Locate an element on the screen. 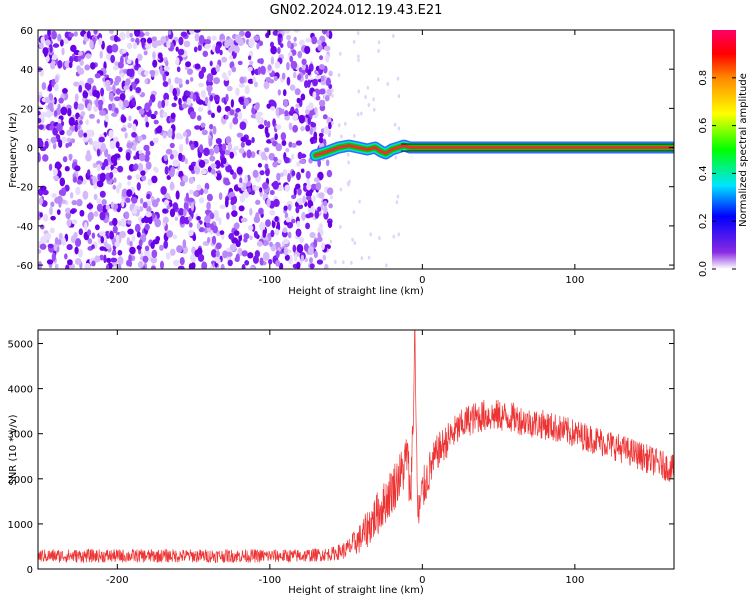 This screenshot has height=600, width=750. snr-x-tick-label: 0 is located at coordinates (422, 580).